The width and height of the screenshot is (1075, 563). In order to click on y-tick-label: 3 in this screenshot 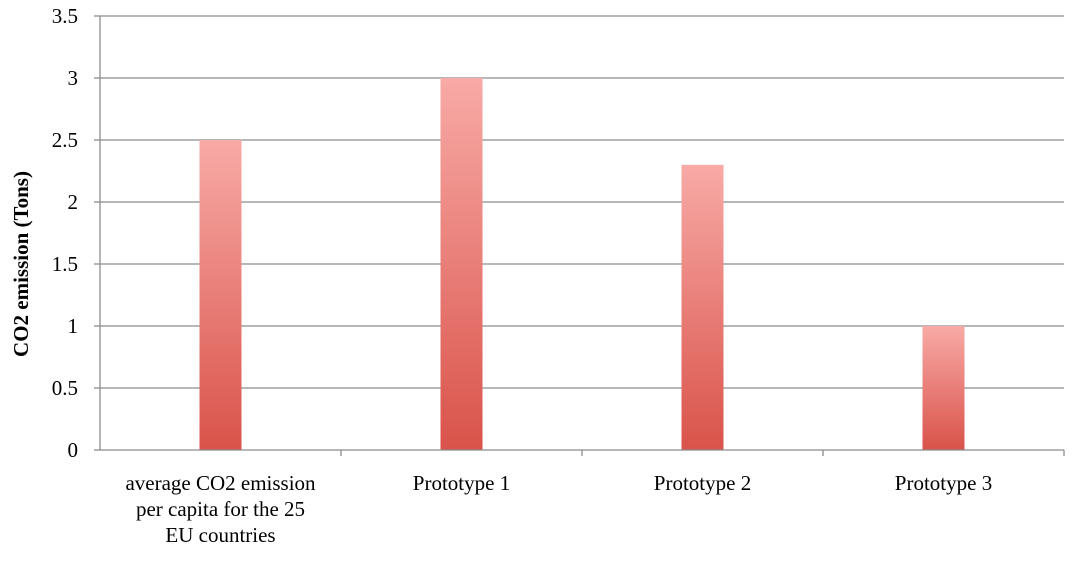, I will do `click(73, 78)`.